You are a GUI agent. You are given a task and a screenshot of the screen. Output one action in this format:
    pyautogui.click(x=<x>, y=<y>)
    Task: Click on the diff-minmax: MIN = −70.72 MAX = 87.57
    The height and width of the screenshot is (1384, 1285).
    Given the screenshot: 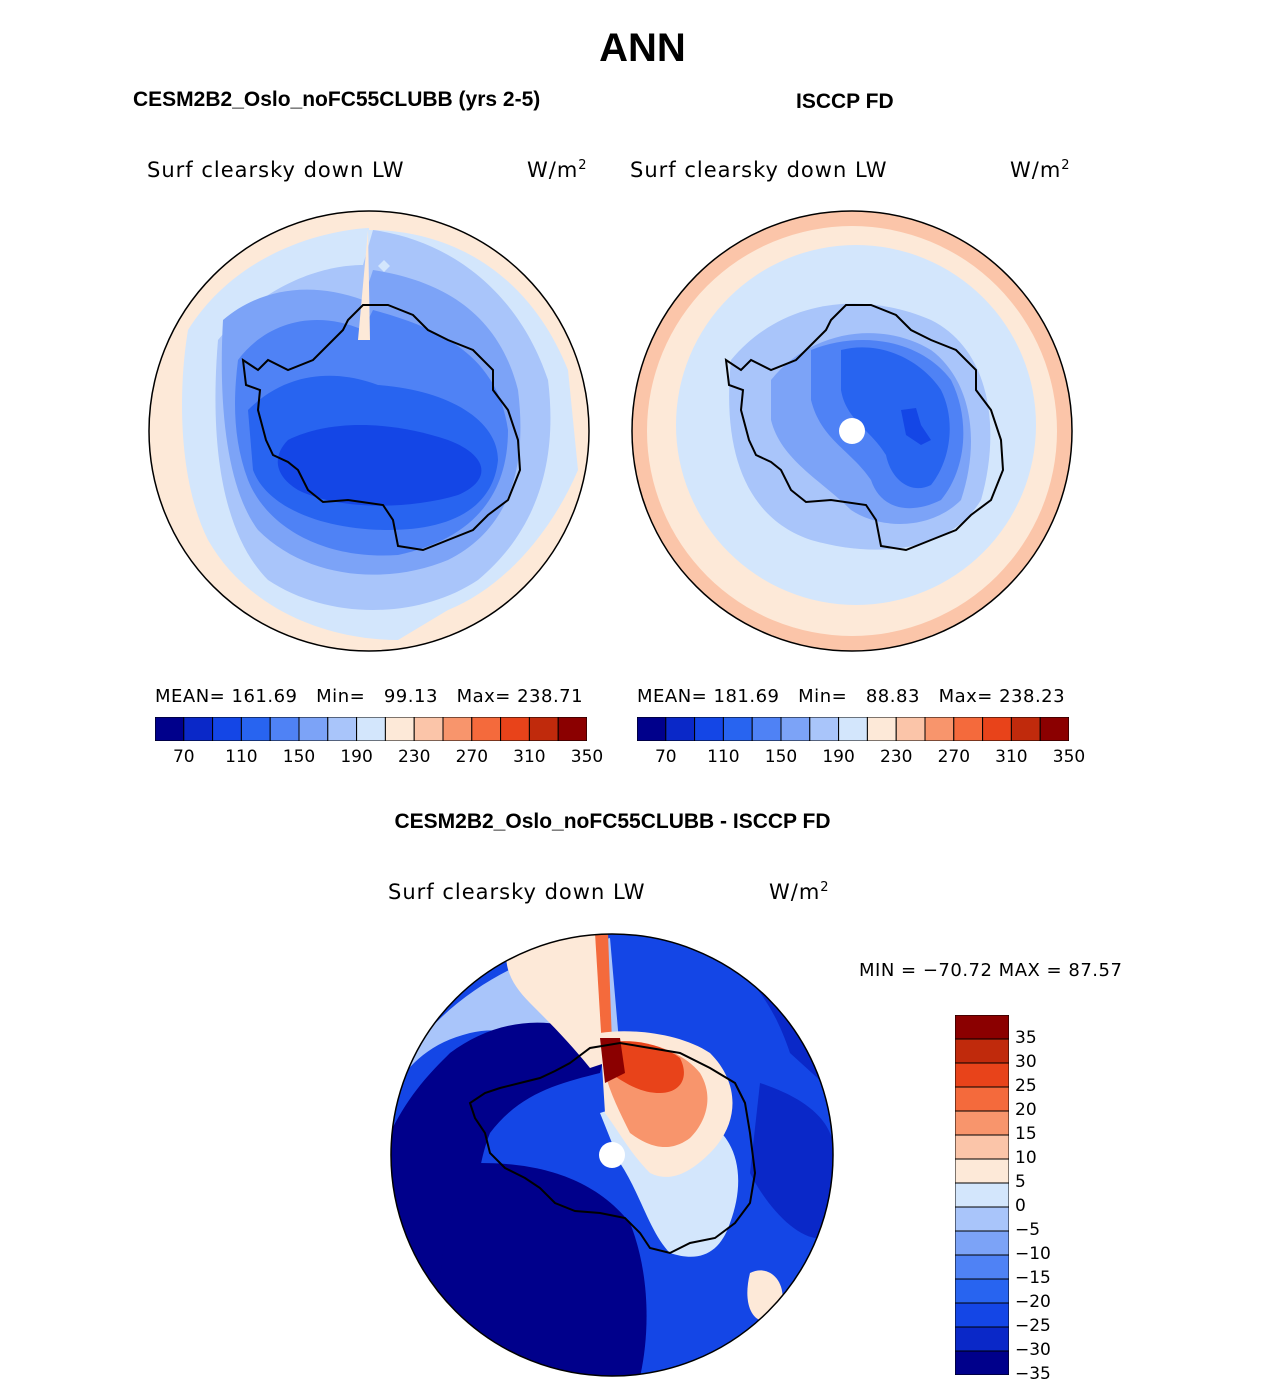 What is the action you would take?
    pyautogui.click(x=991, y=970)
    